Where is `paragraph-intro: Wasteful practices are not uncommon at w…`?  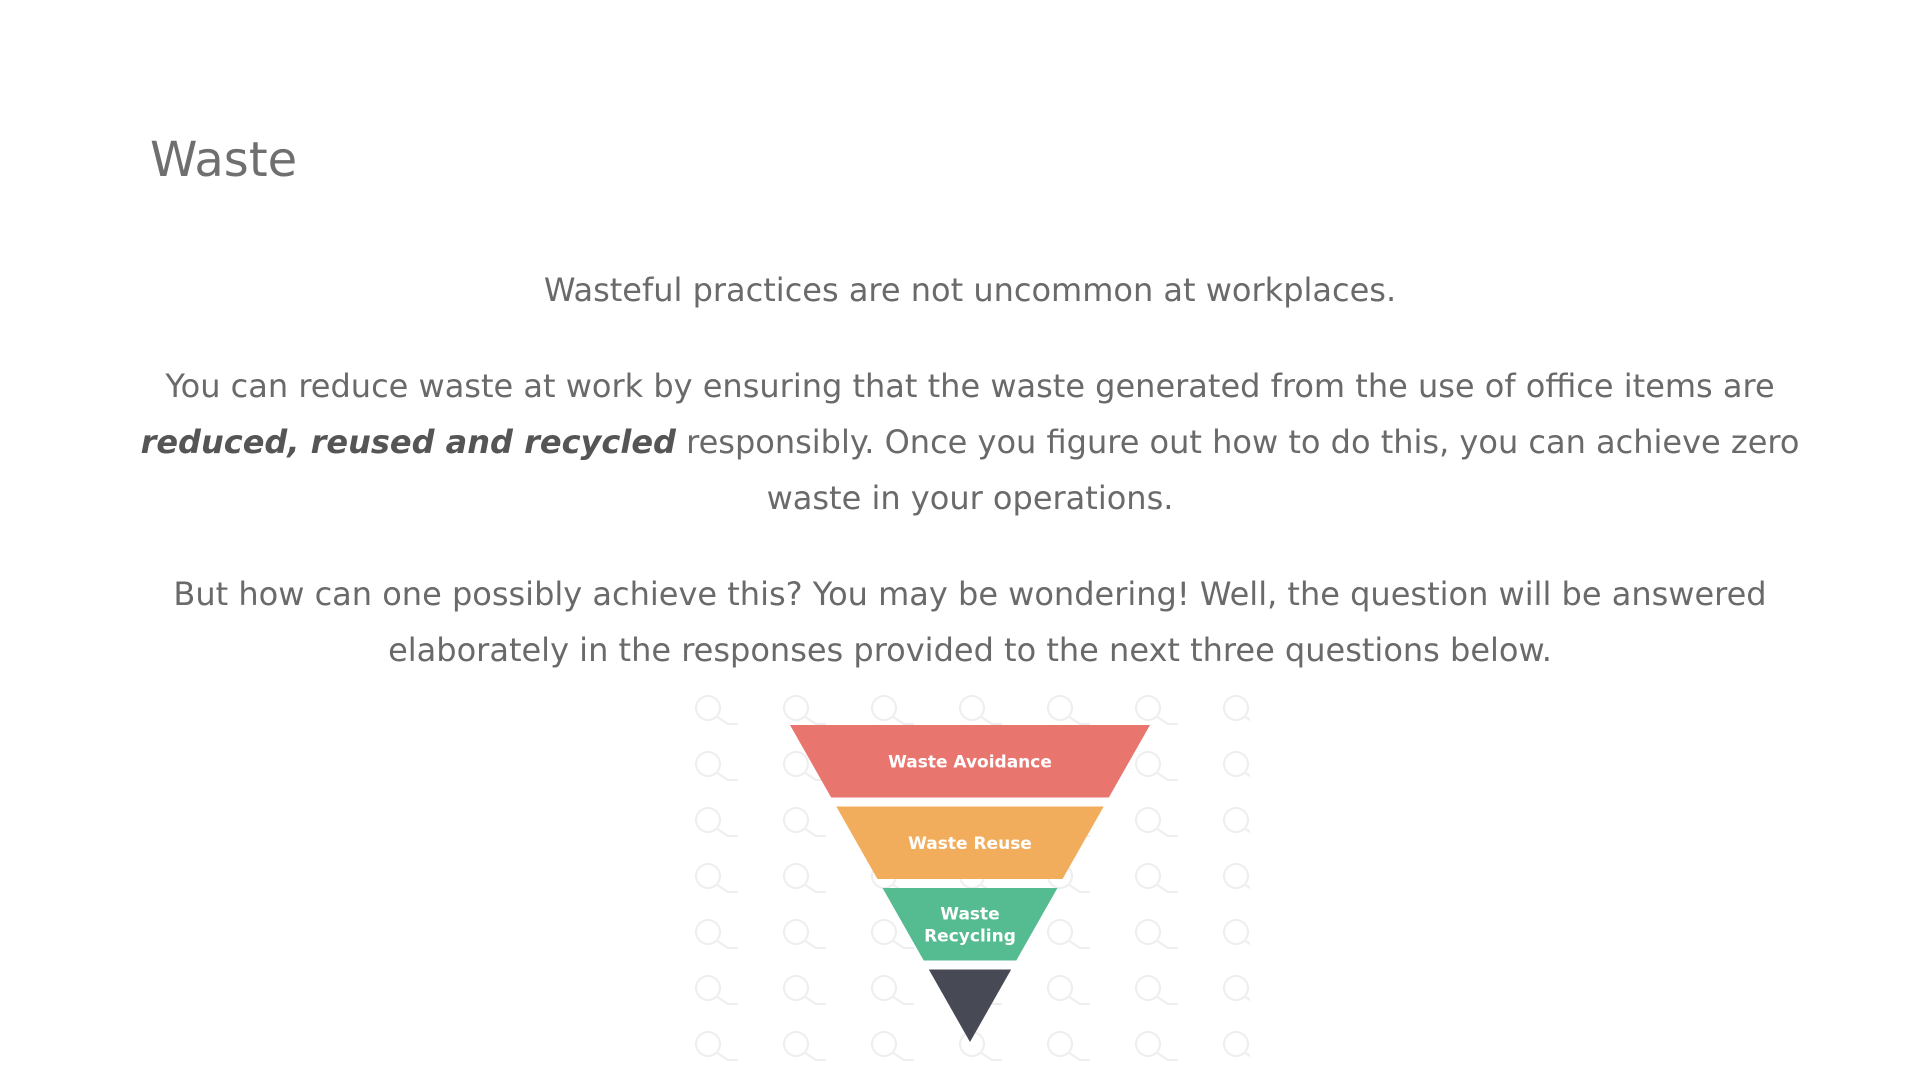 paragraph-intro: Wasteful practices are not uncommon at w… is located at coordinates (970, 290).